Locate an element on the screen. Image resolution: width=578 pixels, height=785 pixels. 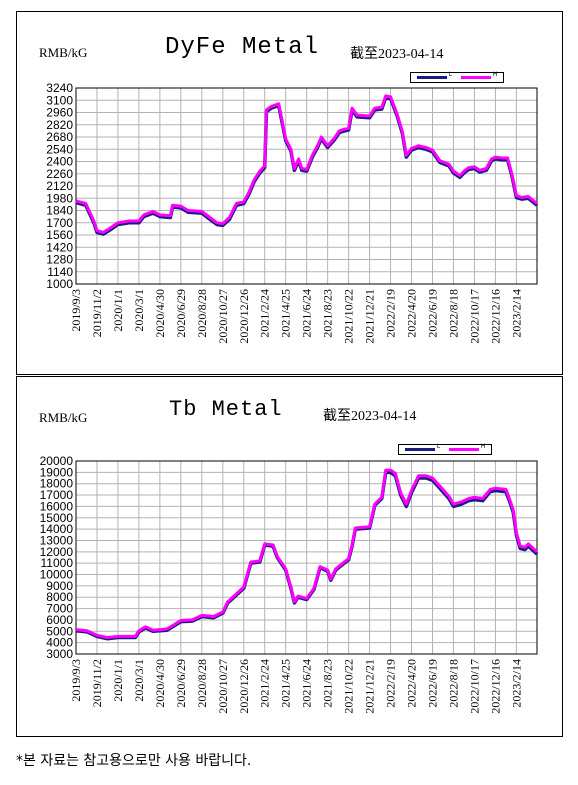
y-tick-label: 9000 is located at coordinates (59, 586).